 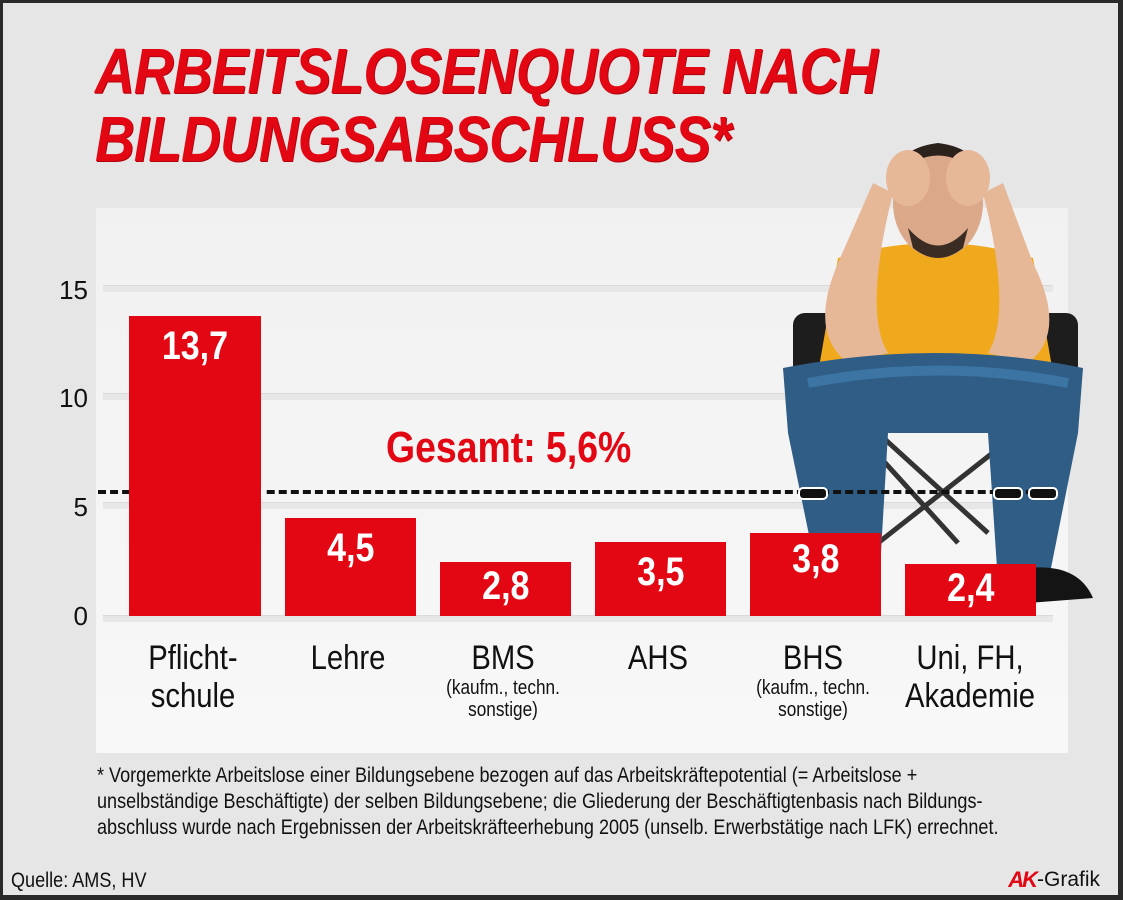 What do you see at coordinates (73, 290) in the screenshot?
I see `y-tick-15: 15` at bounding box center [73, 290].